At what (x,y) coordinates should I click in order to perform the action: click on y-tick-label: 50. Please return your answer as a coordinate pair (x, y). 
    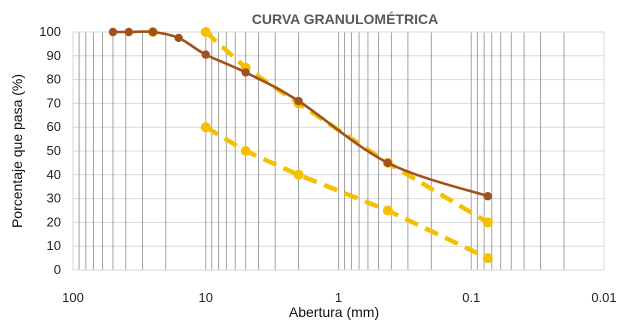
    Looking at the image, I should click on (54, 150).